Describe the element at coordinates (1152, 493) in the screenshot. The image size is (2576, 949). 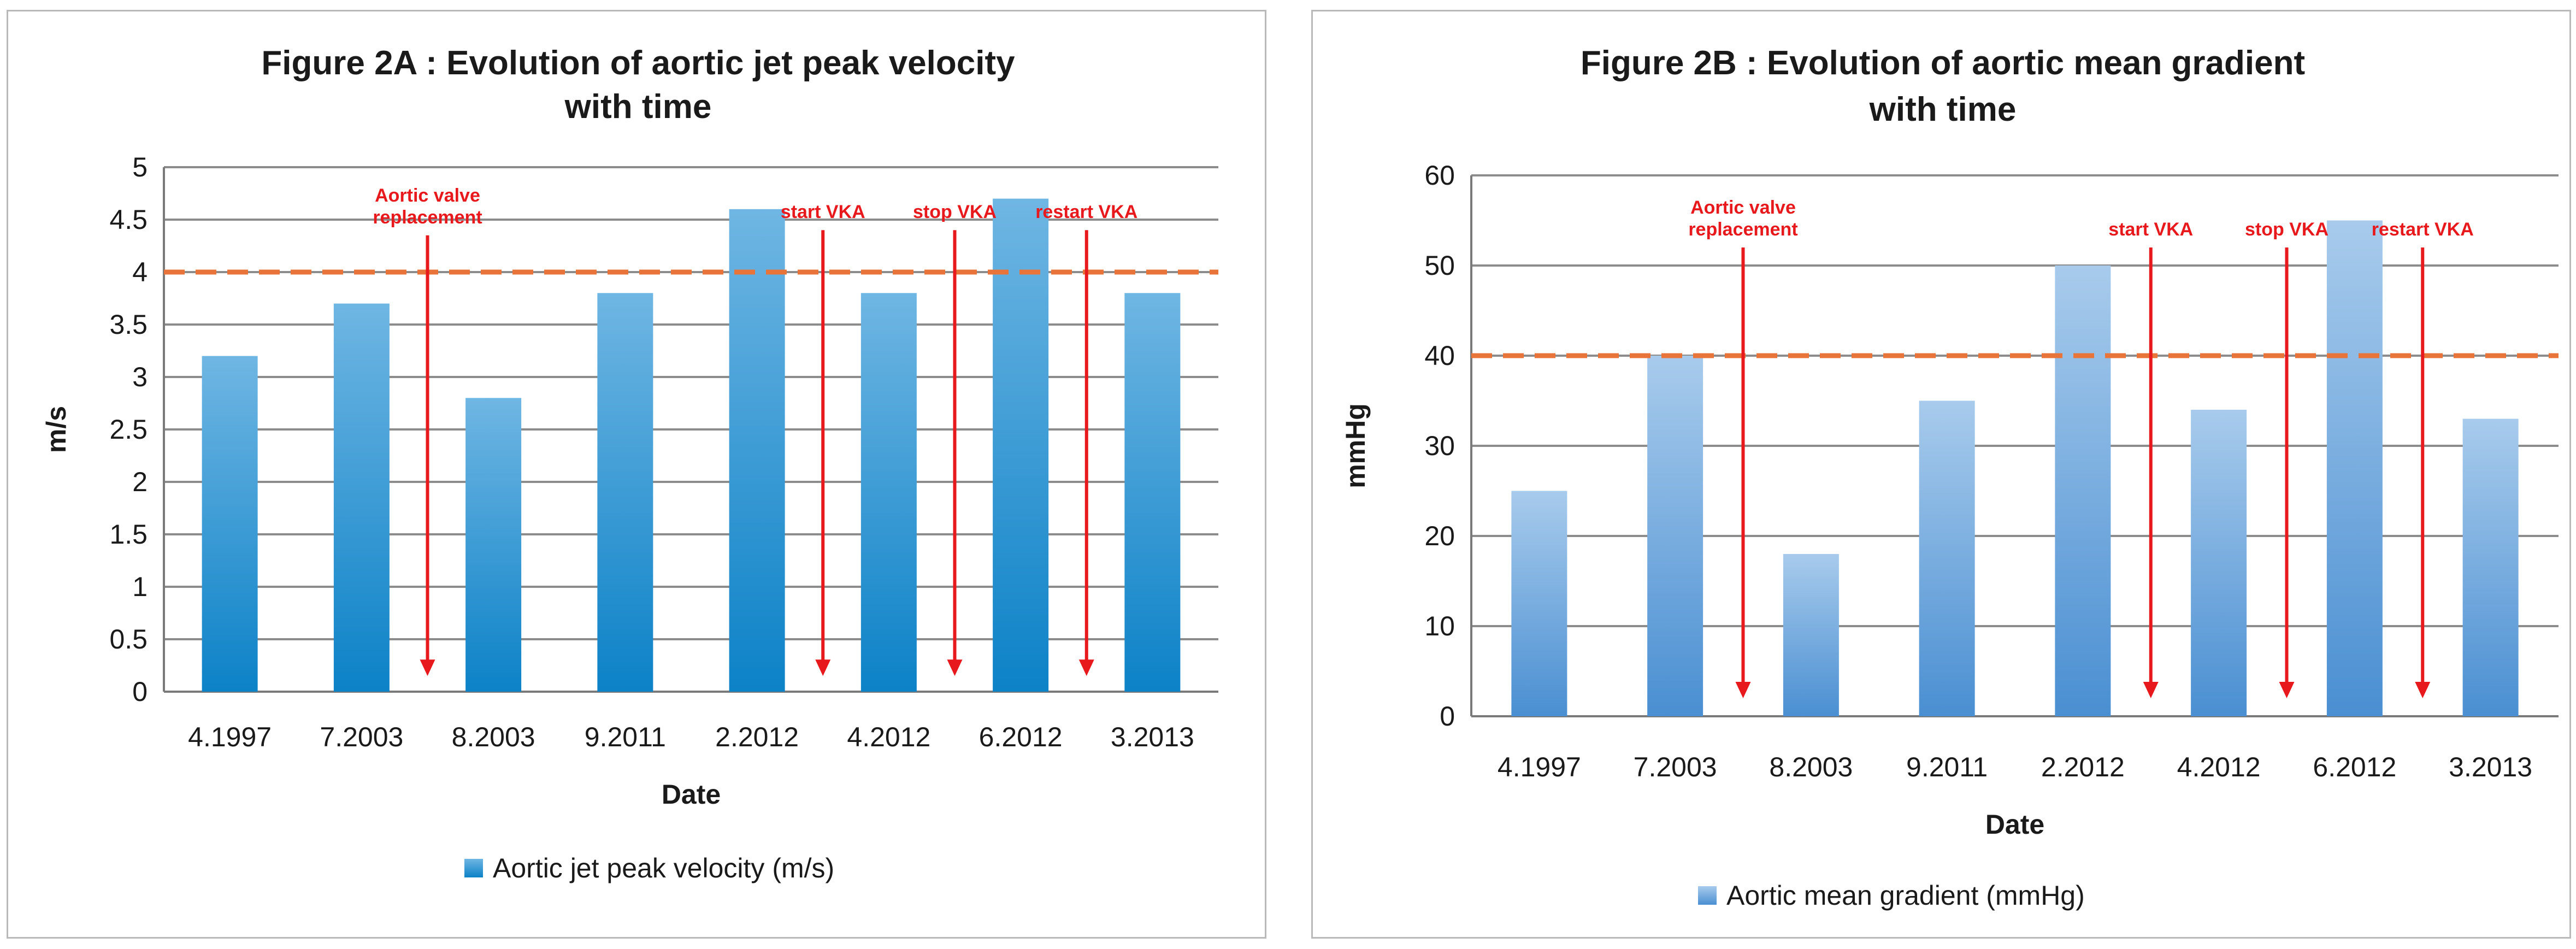
I see `chart-2a-bar-3-2013` at that location.